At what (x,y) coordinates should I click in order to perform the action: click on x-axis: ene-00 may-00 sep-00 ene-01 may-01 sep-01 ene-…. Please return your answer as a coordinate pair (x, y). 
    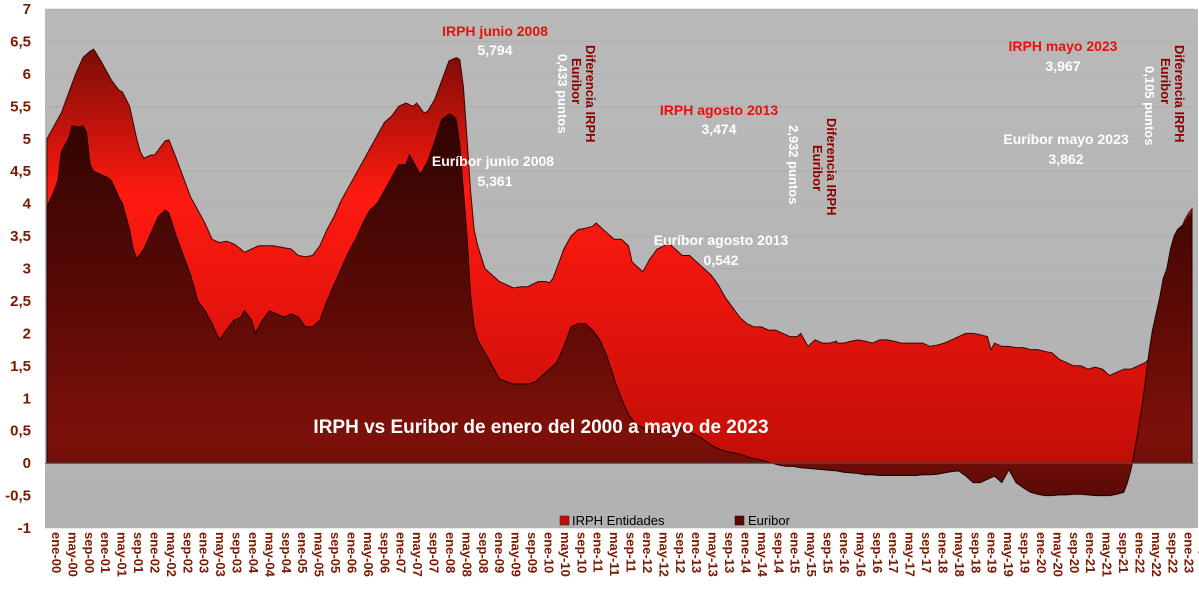
    Looking at the image, I should click on (624, 555).